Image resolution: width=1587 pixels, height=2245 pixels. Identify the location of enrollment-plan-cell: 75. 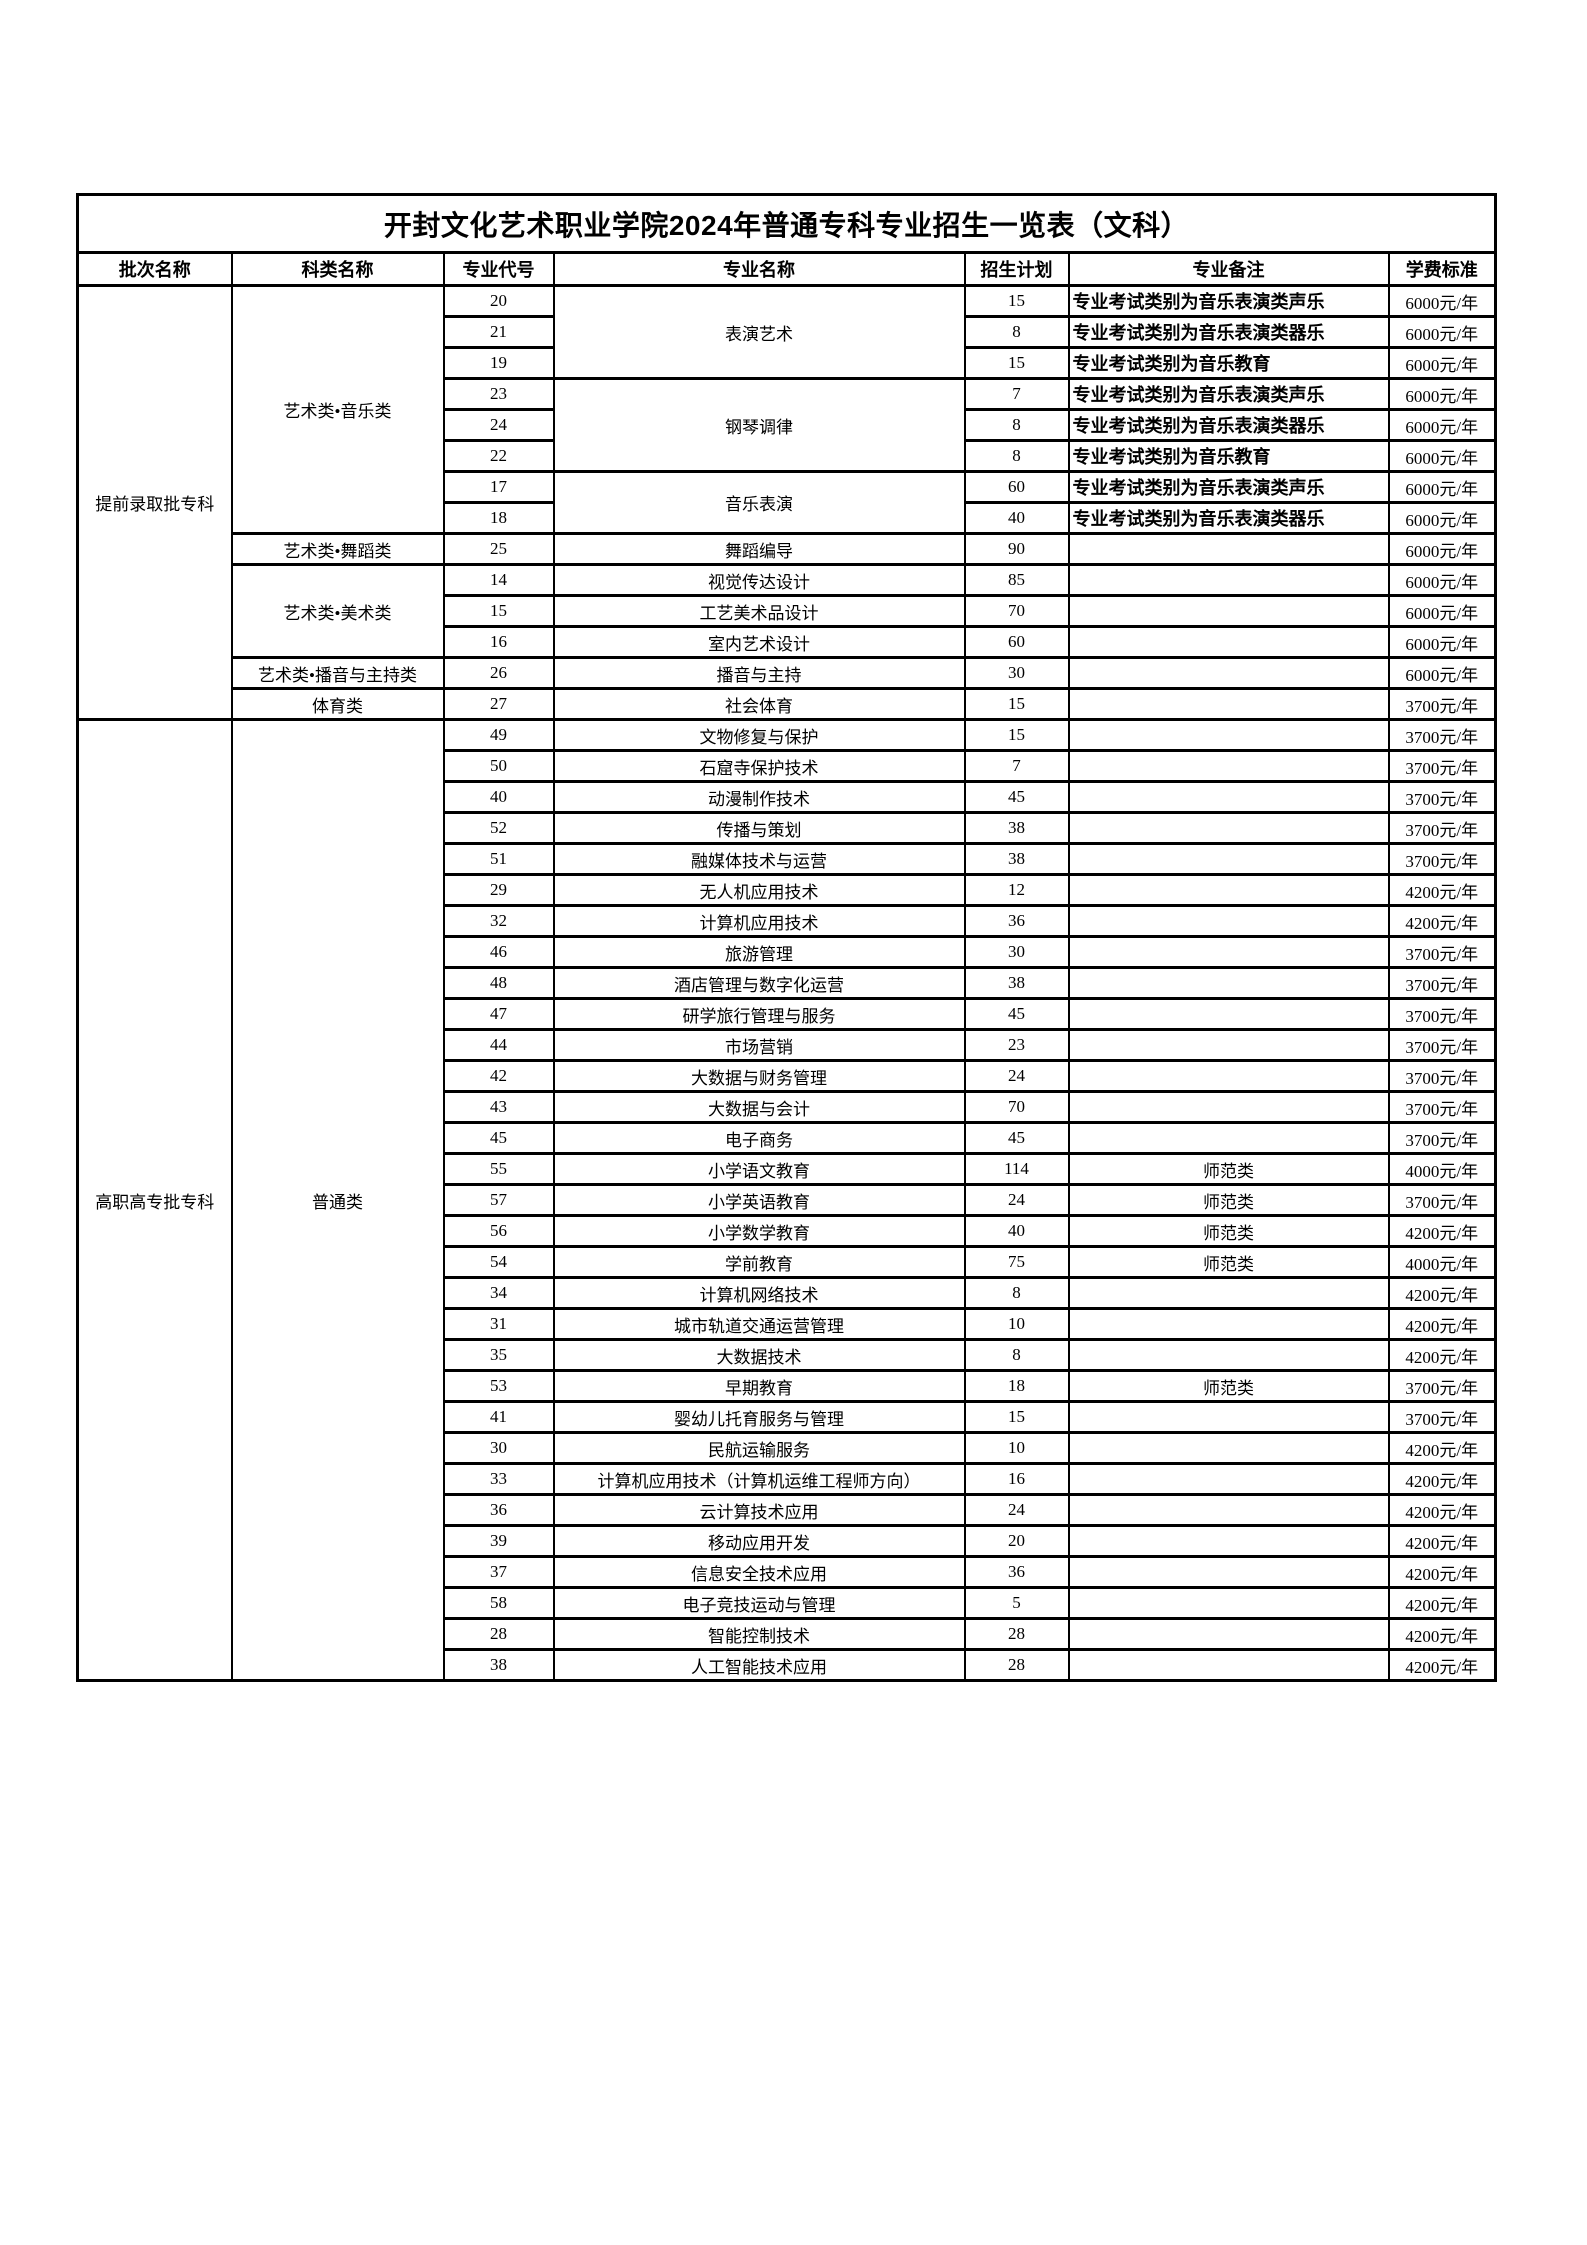
(1016, 1262).